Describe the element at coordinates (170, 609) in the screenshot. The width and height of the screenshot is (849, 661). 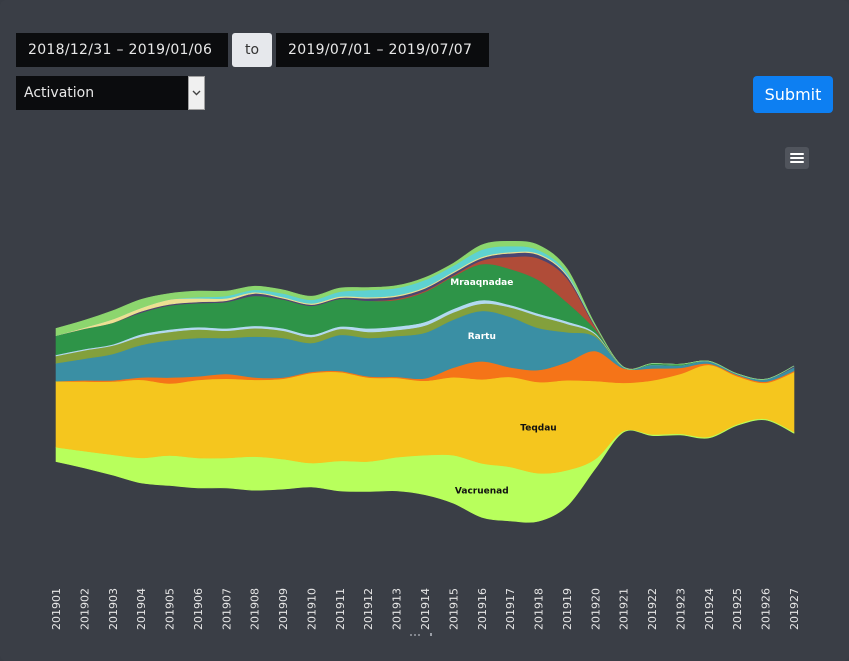
I see `x-tick-label: 201905` at that location.